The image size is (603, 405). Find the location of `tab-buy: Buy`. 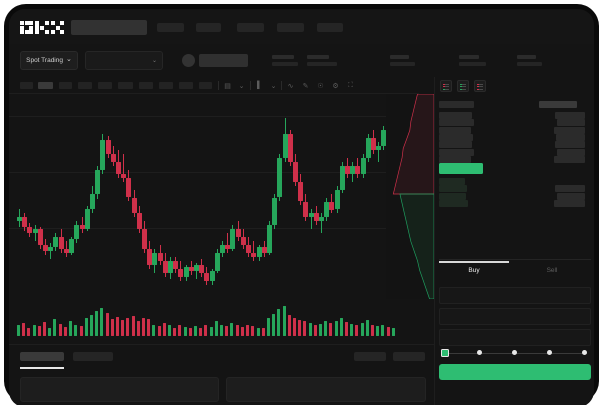

tab-buy: Buy is located at coordinates (474, 270).